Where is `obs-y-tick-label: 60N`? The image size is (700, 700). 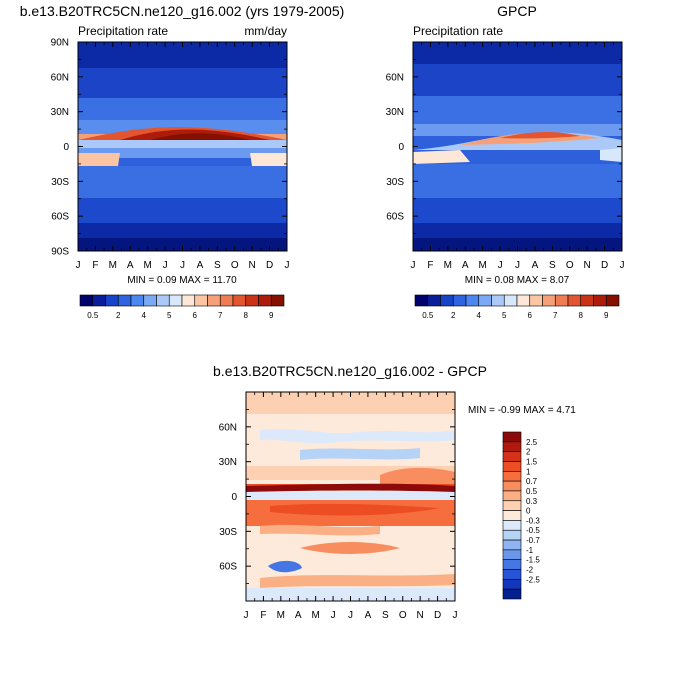
obs-y-tick-label: 60N is located at coordinates (395, 77).